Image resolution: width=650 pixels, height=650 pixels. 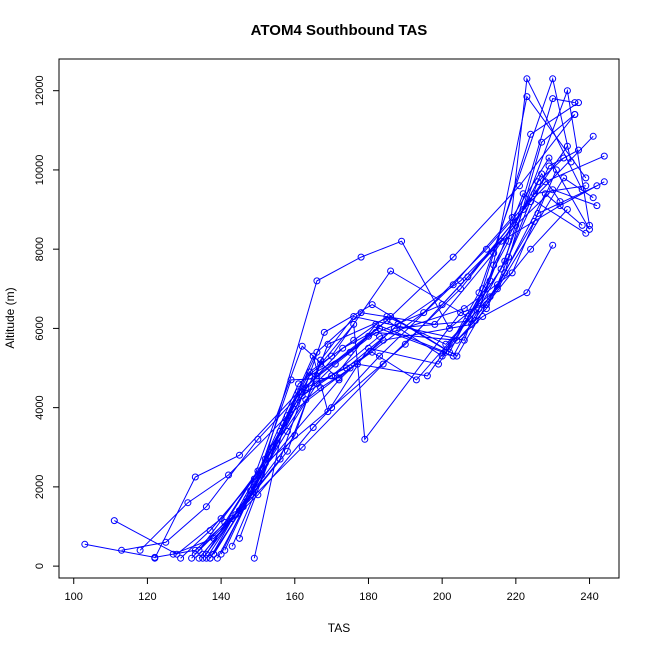 What do you see at coordinates (40, 566) in the screenshot?
I see `y-tick-label: 0` at bounding box center [40, 566].